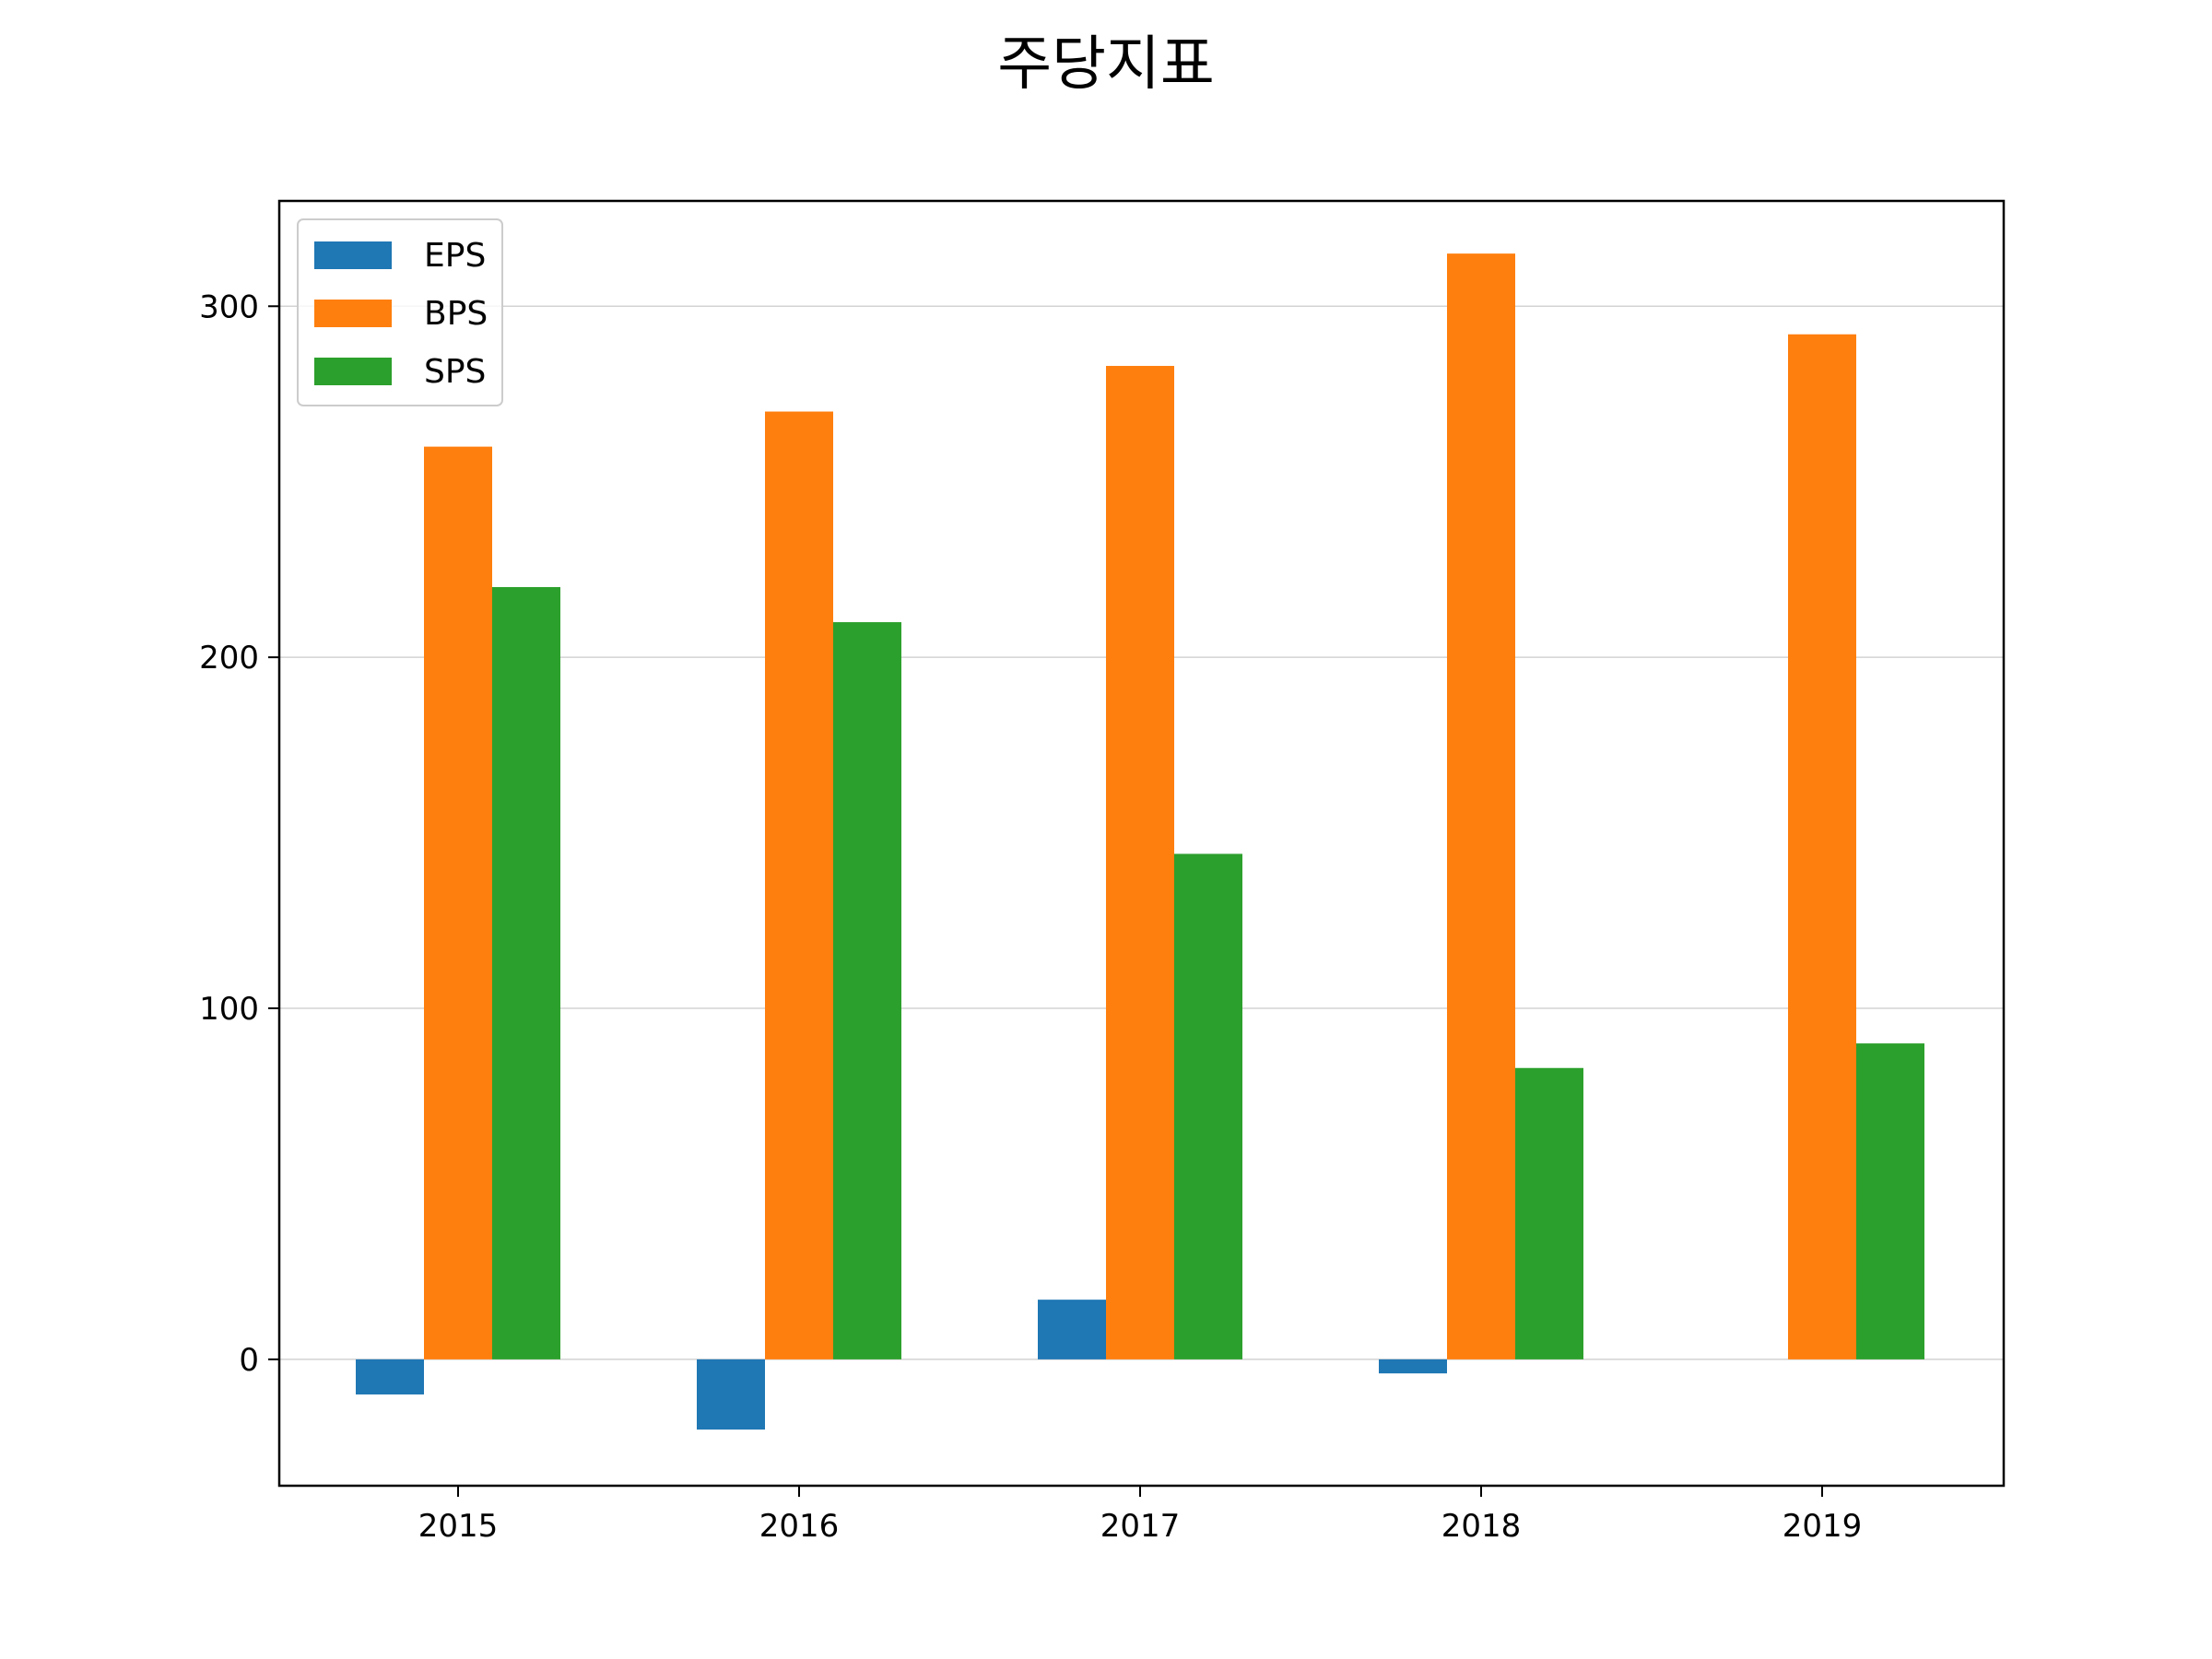  I want to click on bar-eps-2015, so click(390, 1376).